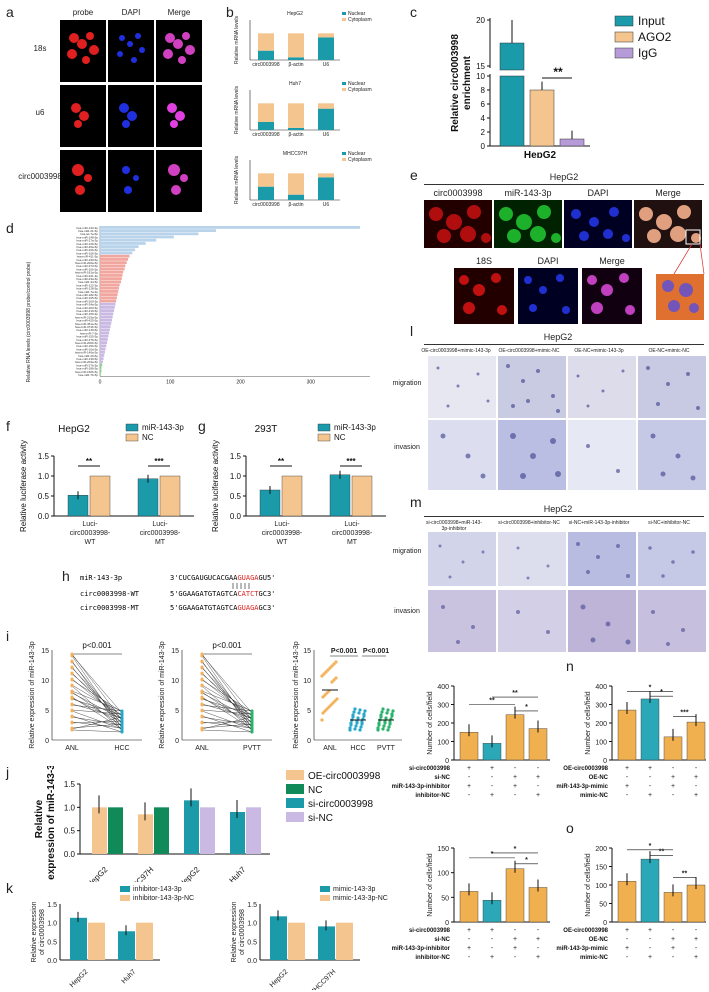  I want to click on i3-ytick: 5, so click(309, 711).